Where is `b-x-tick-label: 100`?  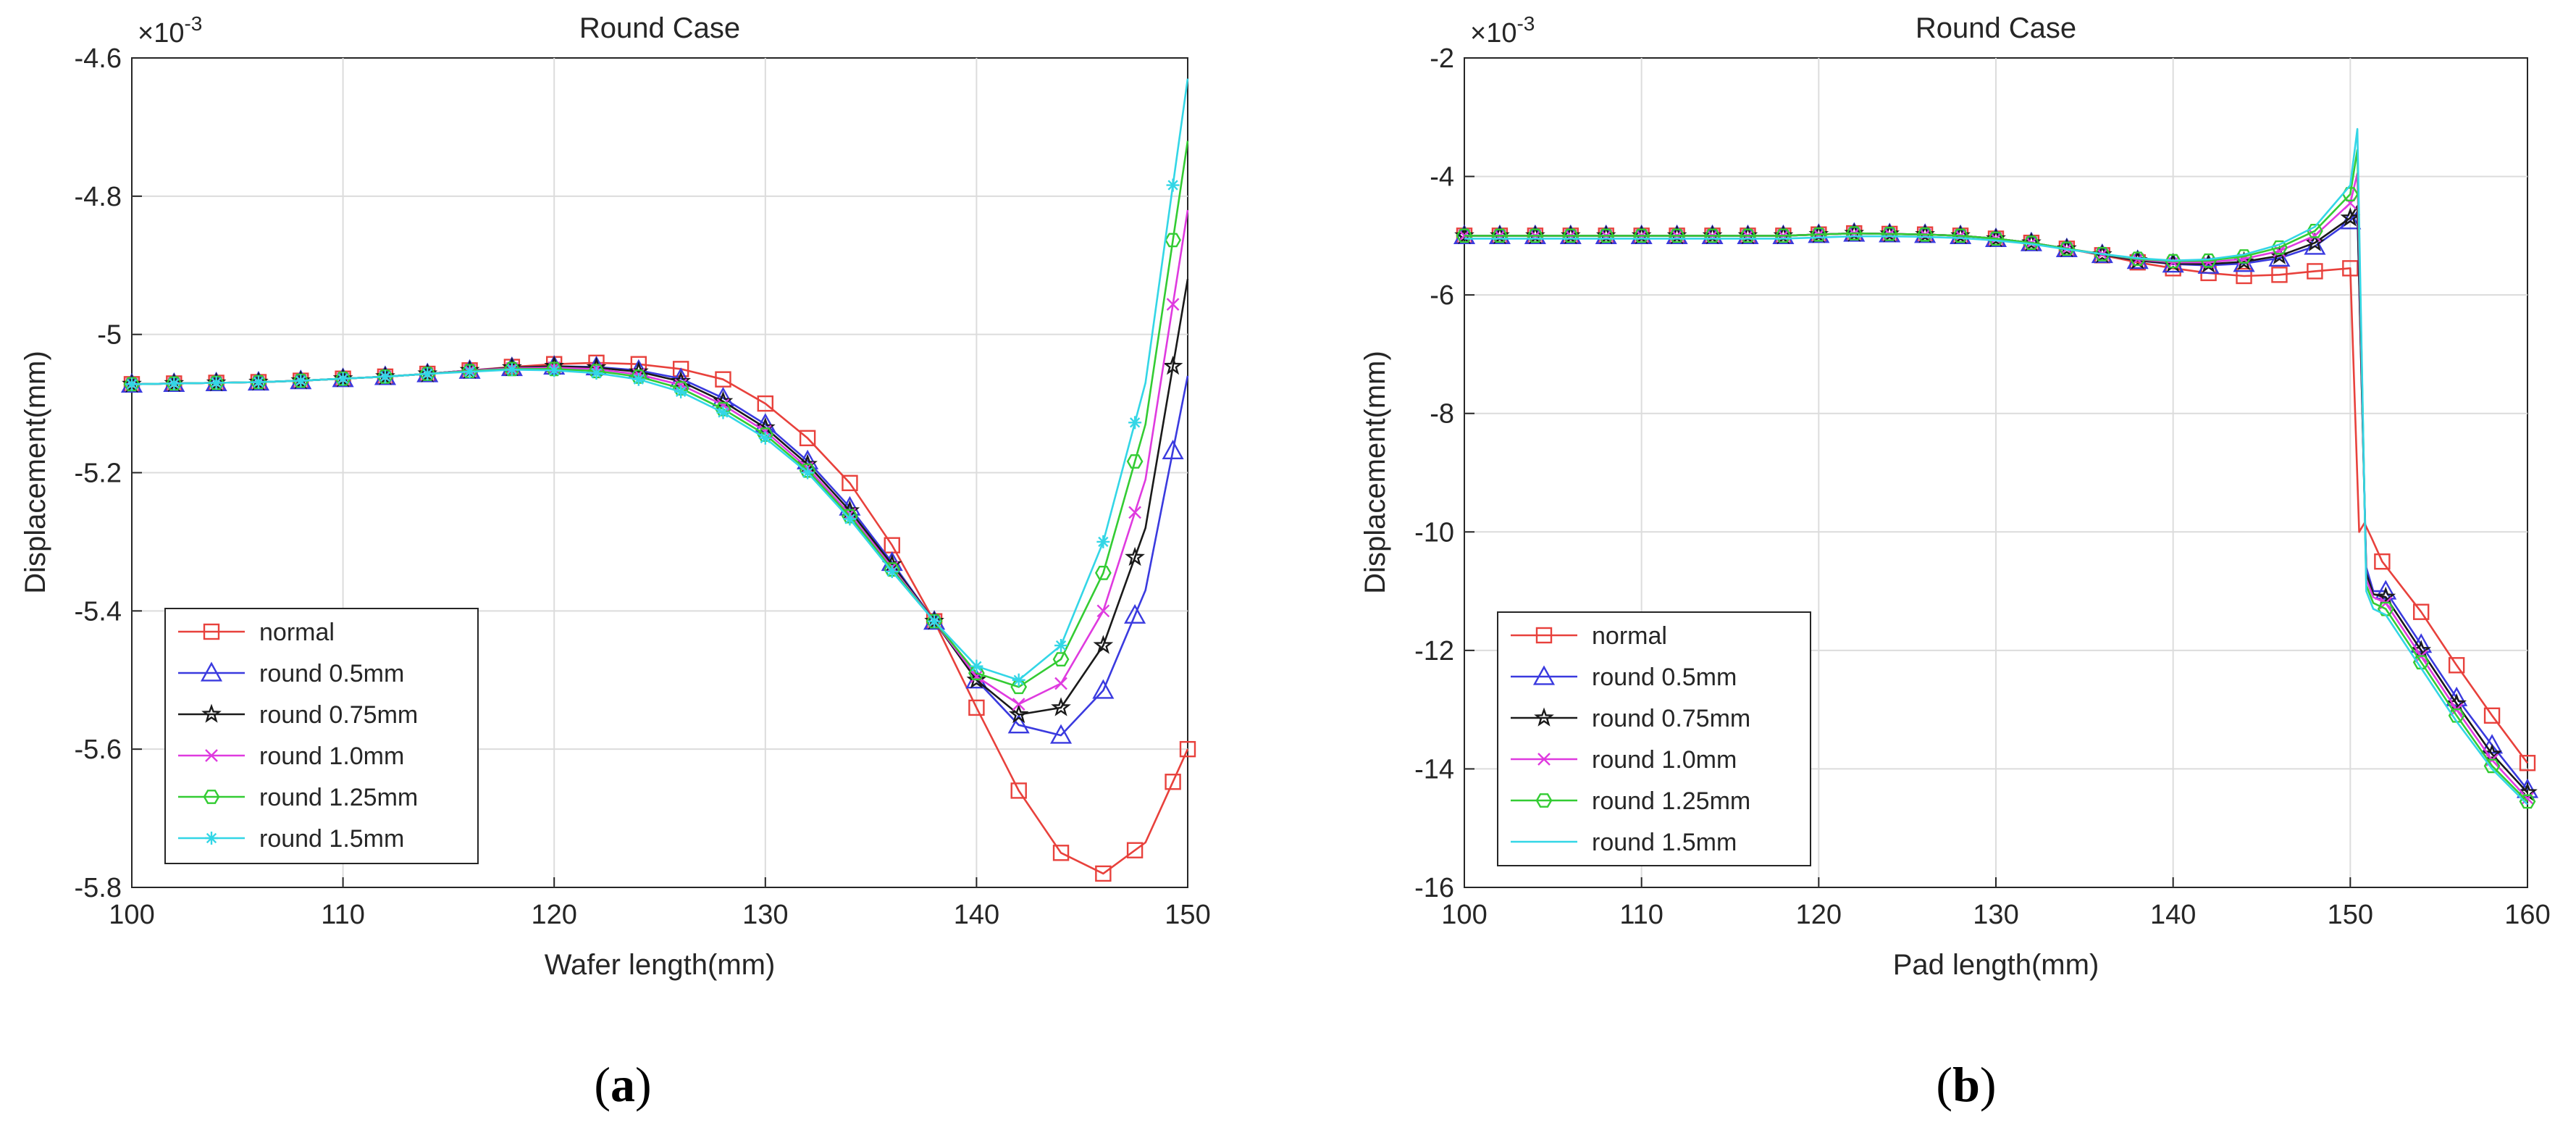
b-x-tick-label: 100 is located at coordinates (1464, 915).